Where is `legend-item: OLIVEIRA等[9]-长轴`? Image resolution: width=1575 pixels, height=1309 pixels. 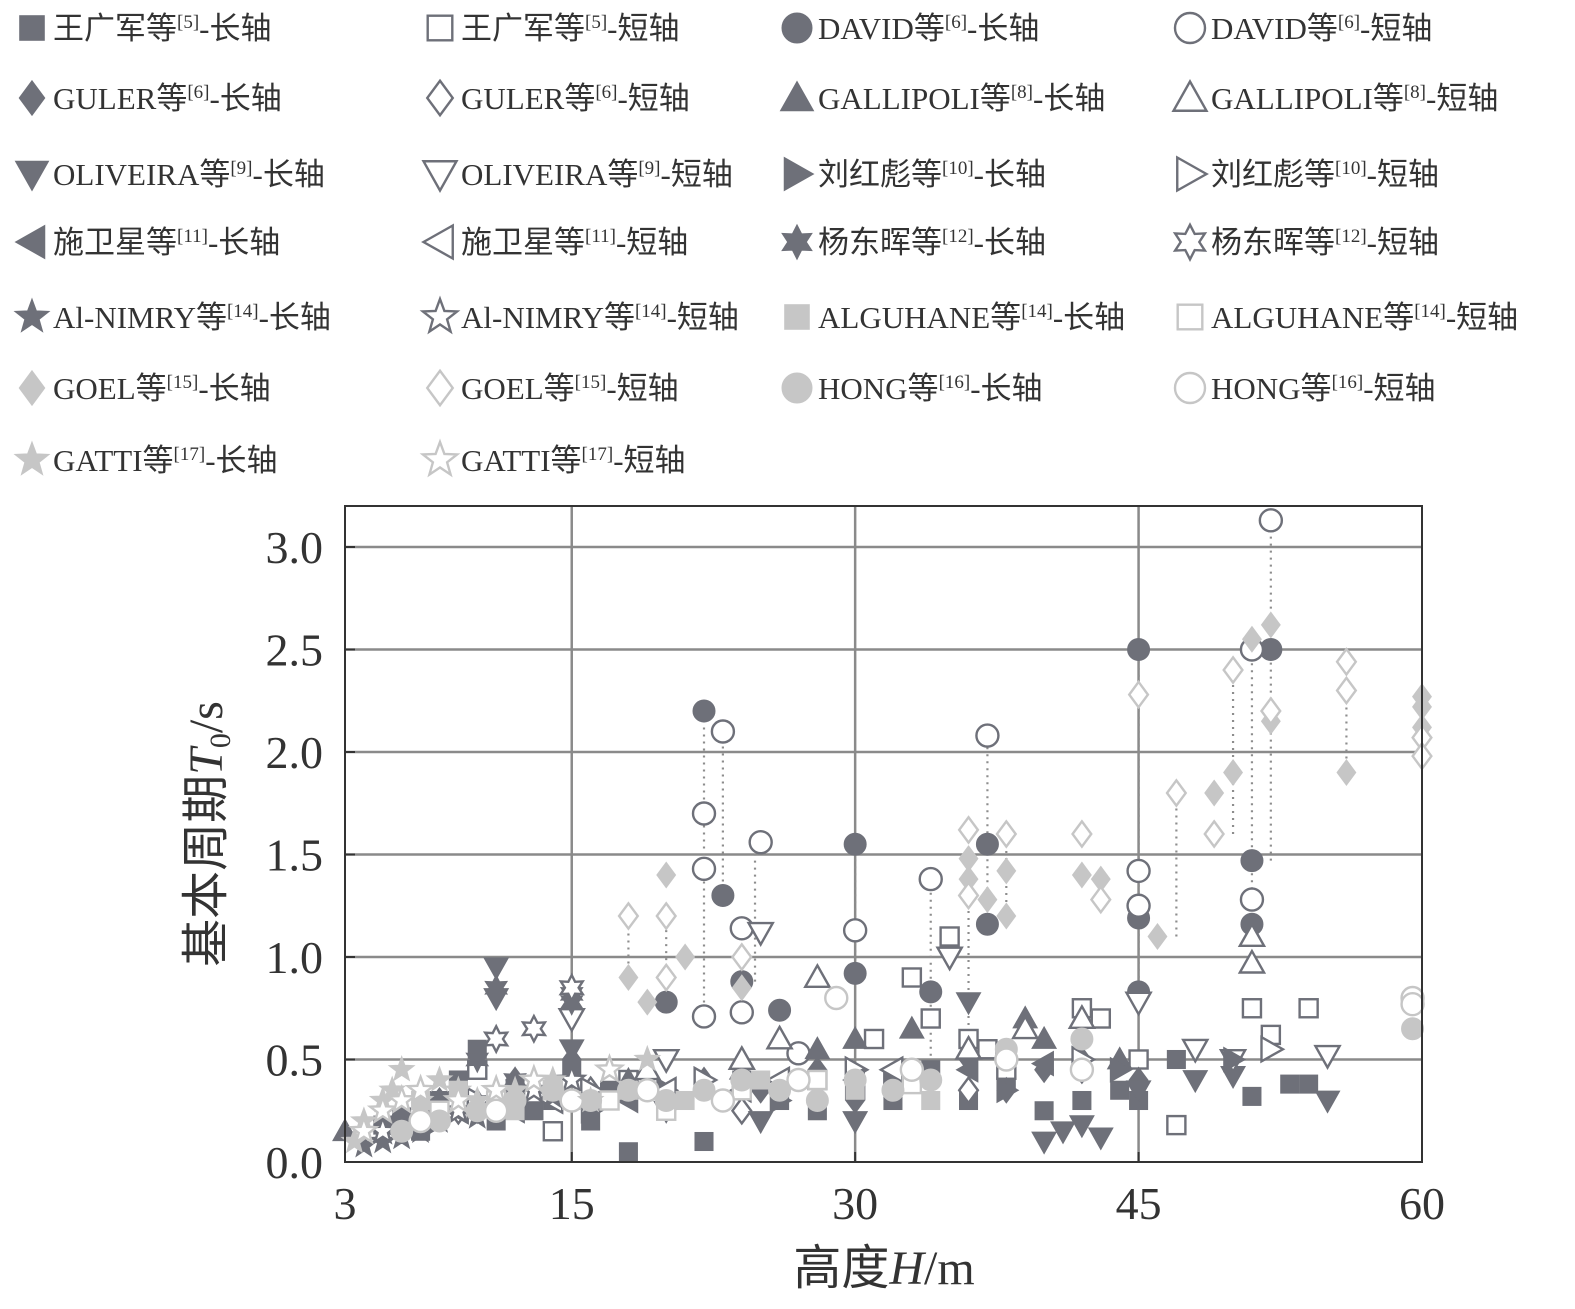 legend-item: OLIVEIRA等[9]-长轴 is located at coordinates (169, 174).